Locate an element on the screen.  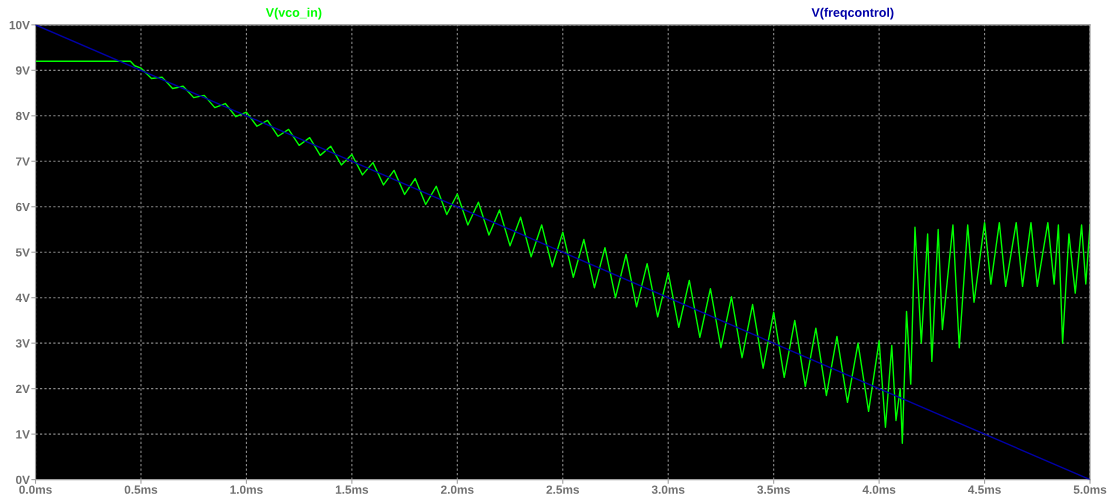
y-tick-label: 9V is located at coordinates (22, 70).